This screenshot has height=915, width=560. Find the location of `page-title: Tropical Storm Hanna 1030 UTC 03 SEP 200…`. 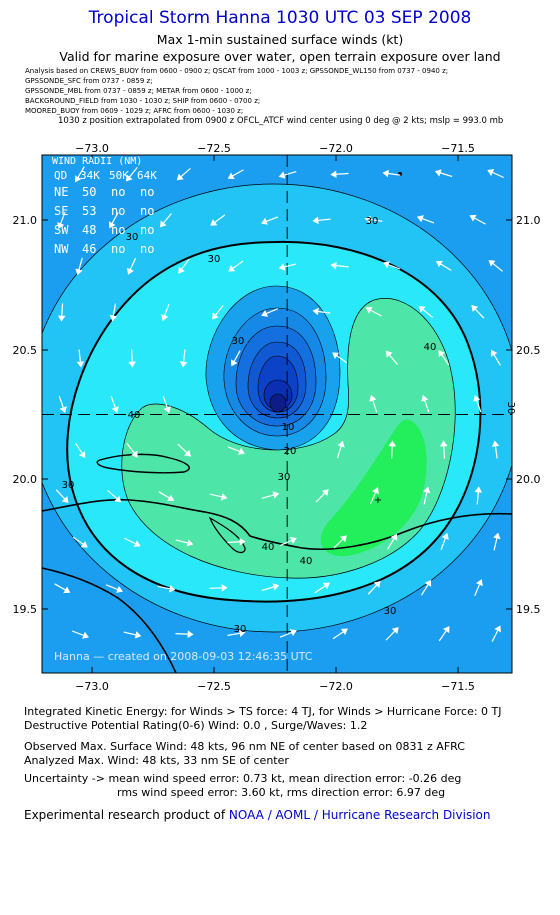

page-title: Tropical Storm Hanna 1030 UTC 03 SEP 200… is located at coordinates (280, 18).